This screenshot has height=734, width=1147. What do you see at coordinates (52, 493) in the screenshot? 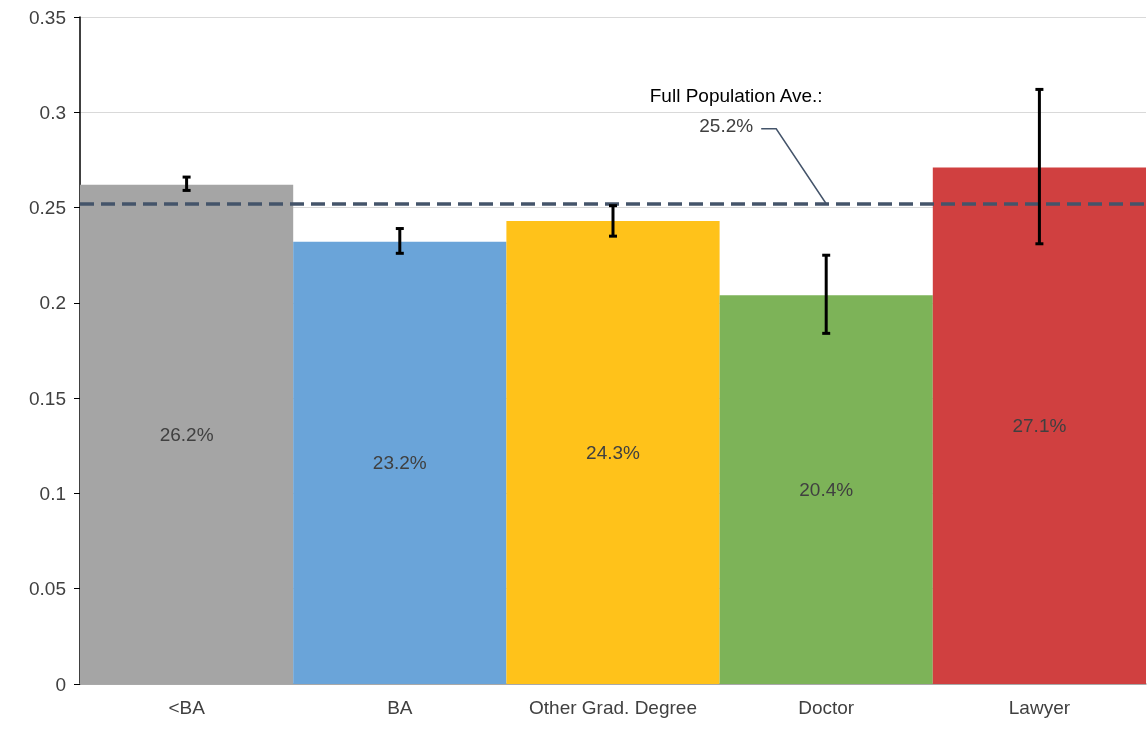
I see `y-tick-label: 0.1` at bounding box center [52, 493].